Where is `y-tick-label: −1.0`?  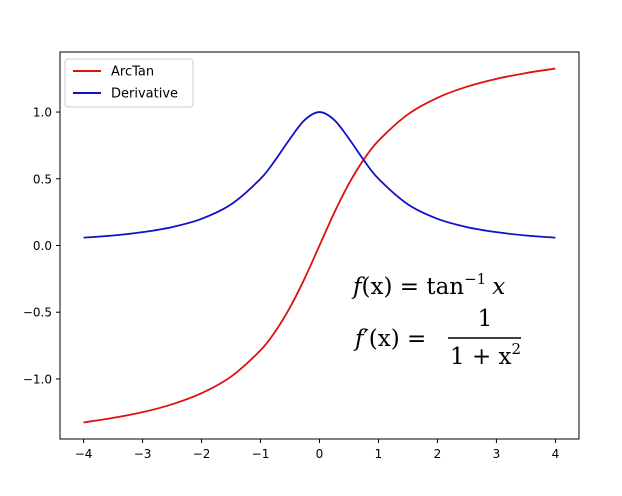
y-tick-label: −1.0 is located at coordinates (37, 379).